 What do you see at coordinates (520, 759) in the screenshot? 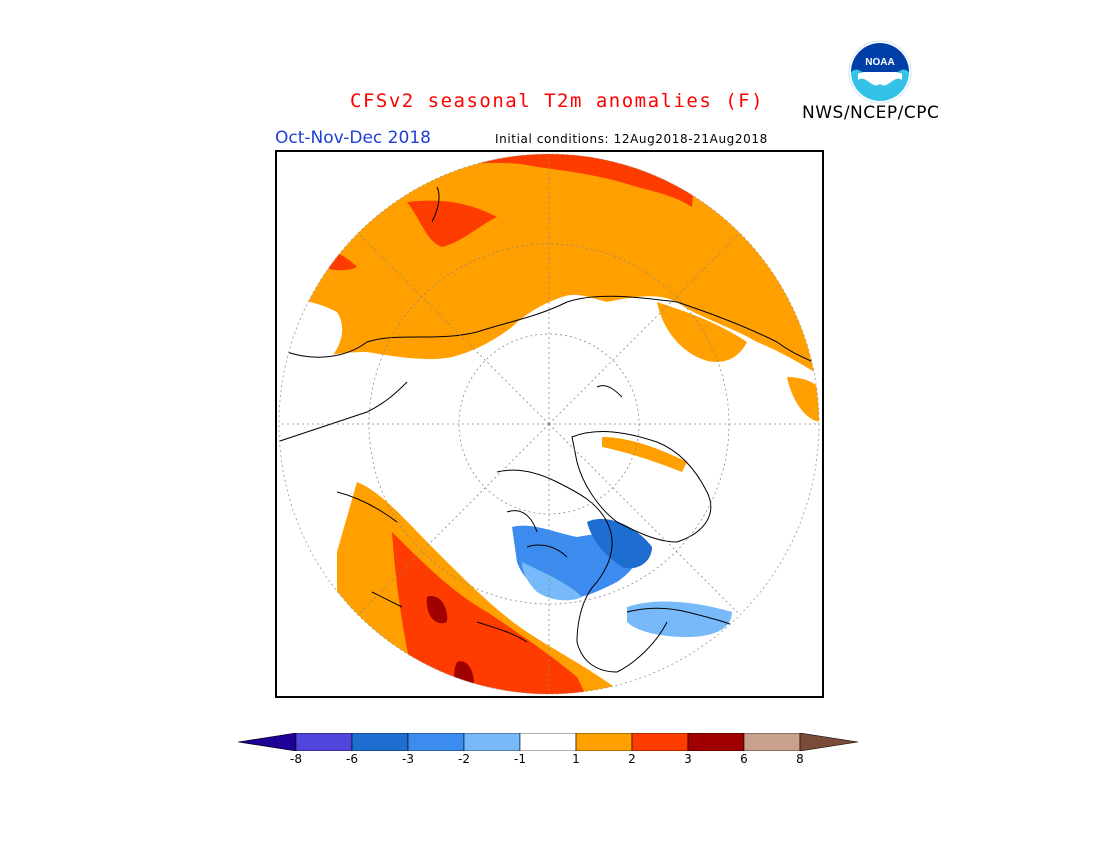
I see `colorbar-tick: -1` at bounding box center [520, 759].